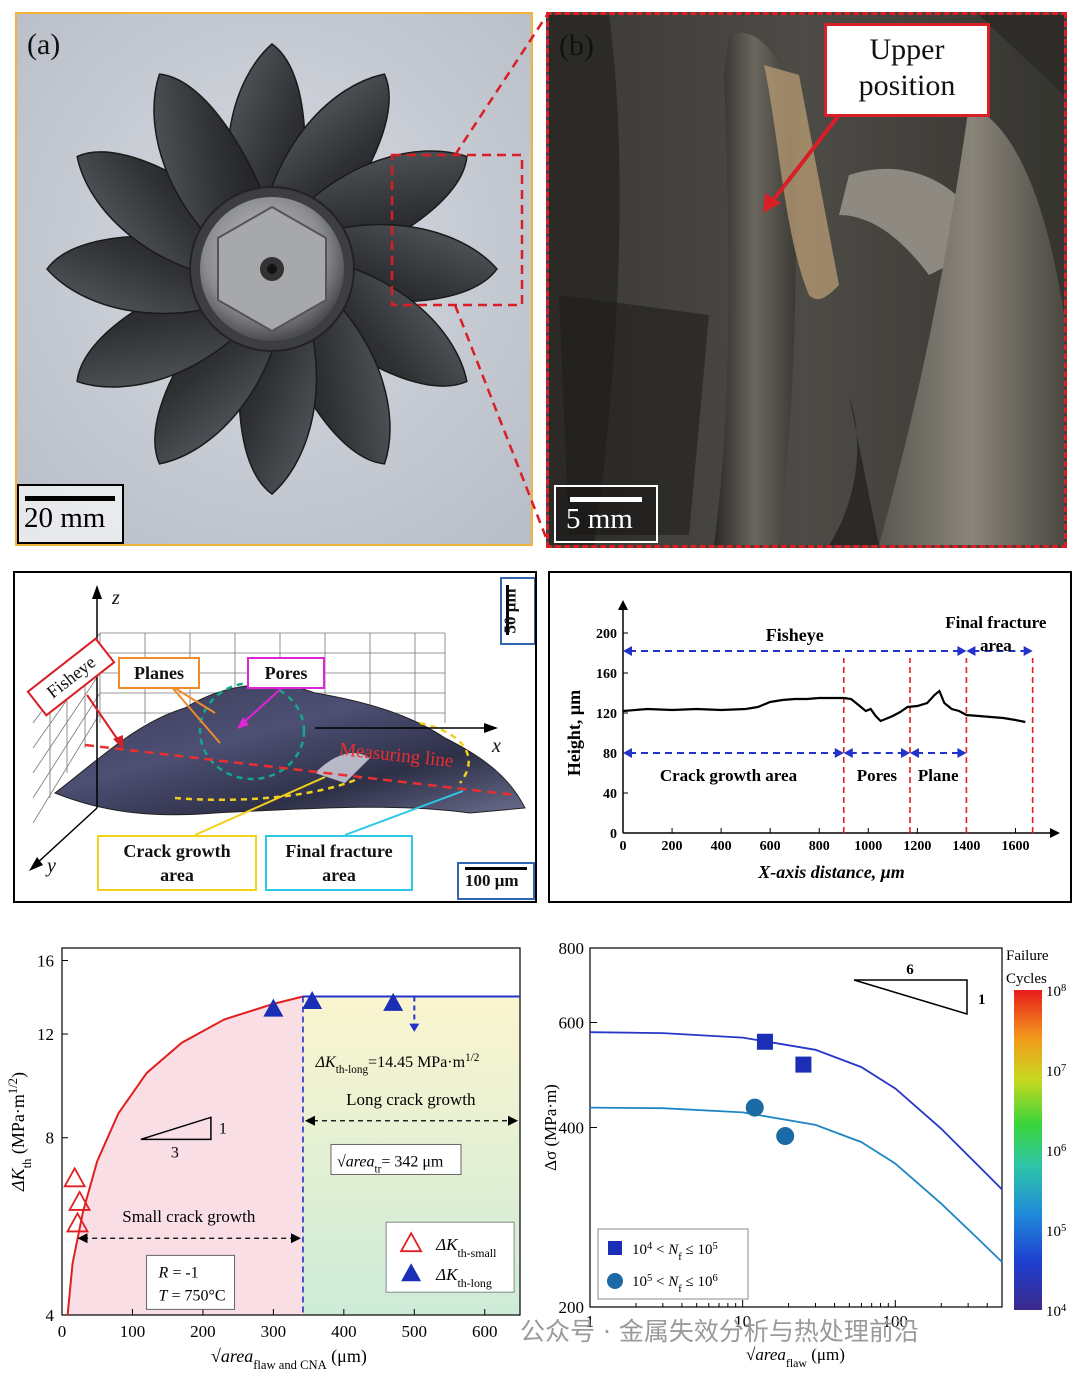 The image size is (1080, 1374). Describe the element at coordinates (627, 651) in the screenshot. I see `fisheye-span-arrow-head-left` at that location.